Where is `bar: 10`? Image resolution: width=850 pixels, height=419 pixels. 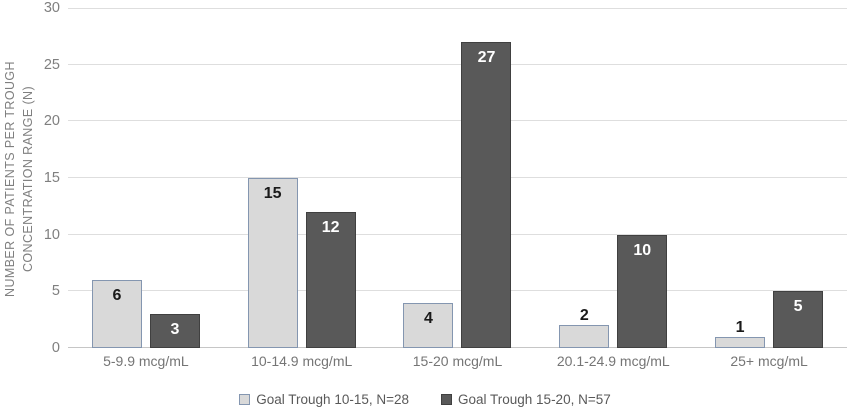
bar: 10 is located at coordinates (642, 291).